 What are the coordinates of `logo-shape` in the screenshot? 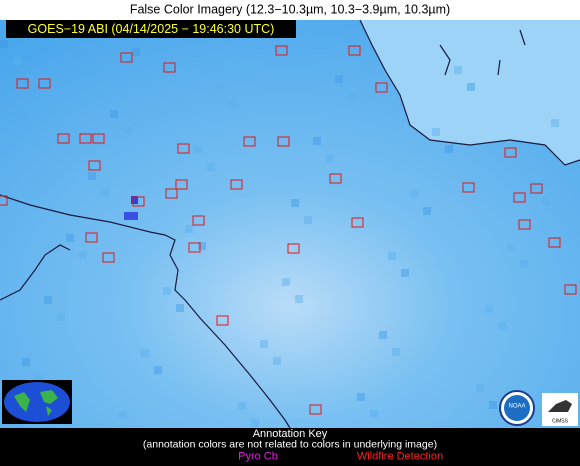 It's located at (560, 406).